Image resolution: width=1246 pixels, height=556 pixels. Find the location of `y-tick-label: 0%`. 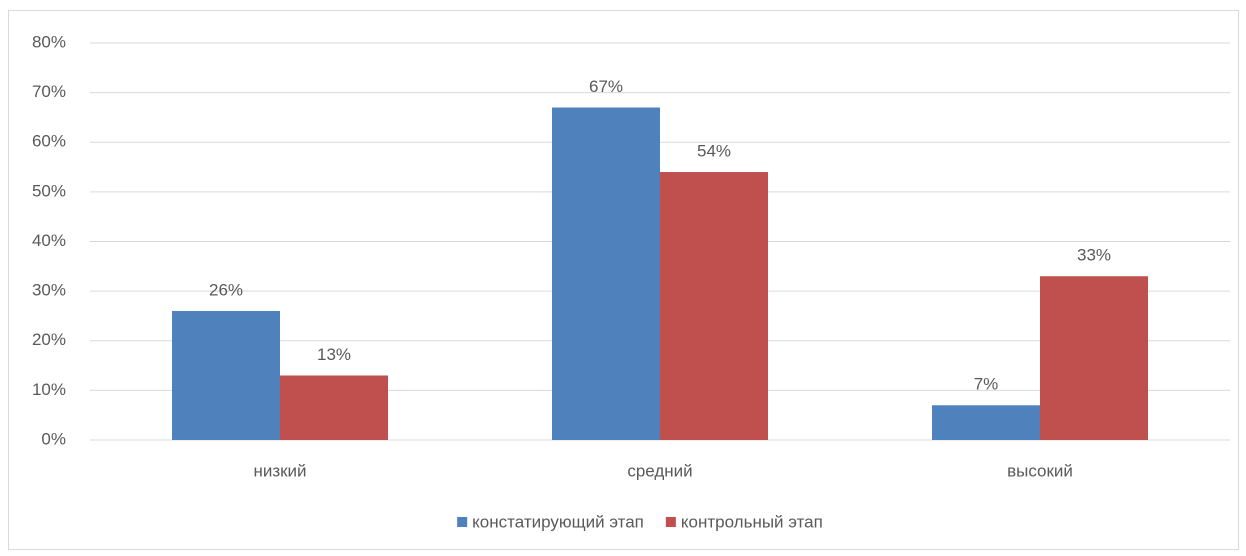

y-tick-label: 0% is located at coordinates (53, 438).